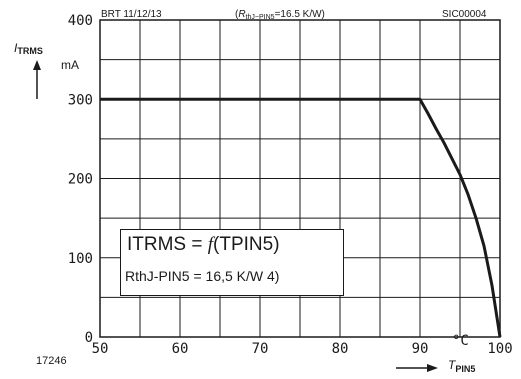  What do you see at coordinates (80, 100) in the screenshot?
I see `y-tick-label: 300` at bounding box center [80, 100].